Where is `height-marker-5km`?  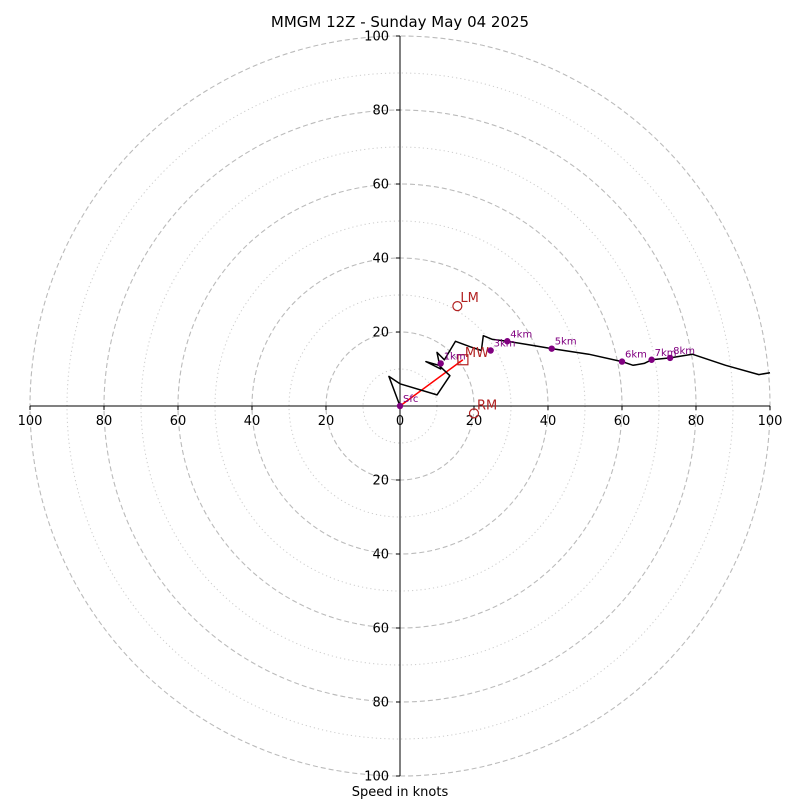
height-marker-5km is located at coordinates (551, 348).